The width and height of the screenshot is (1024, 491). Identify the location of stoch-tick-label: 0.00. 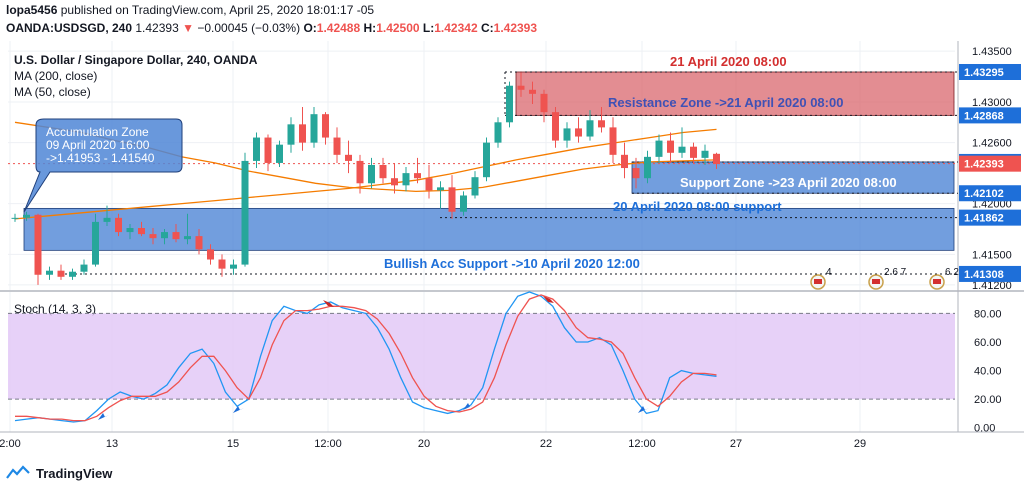
(984, 429).